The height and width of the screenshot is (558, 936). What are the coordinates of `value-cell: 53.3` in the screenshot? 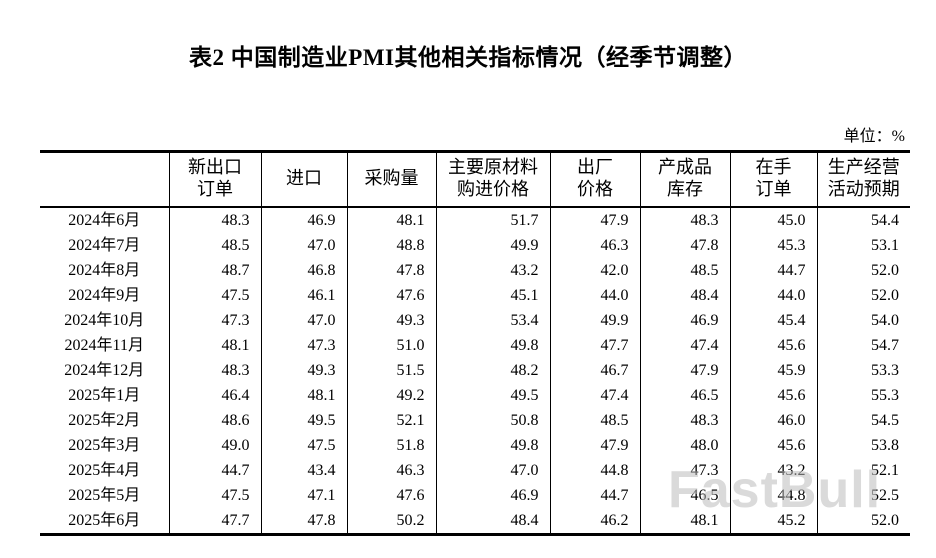 It's located at (863, 370).